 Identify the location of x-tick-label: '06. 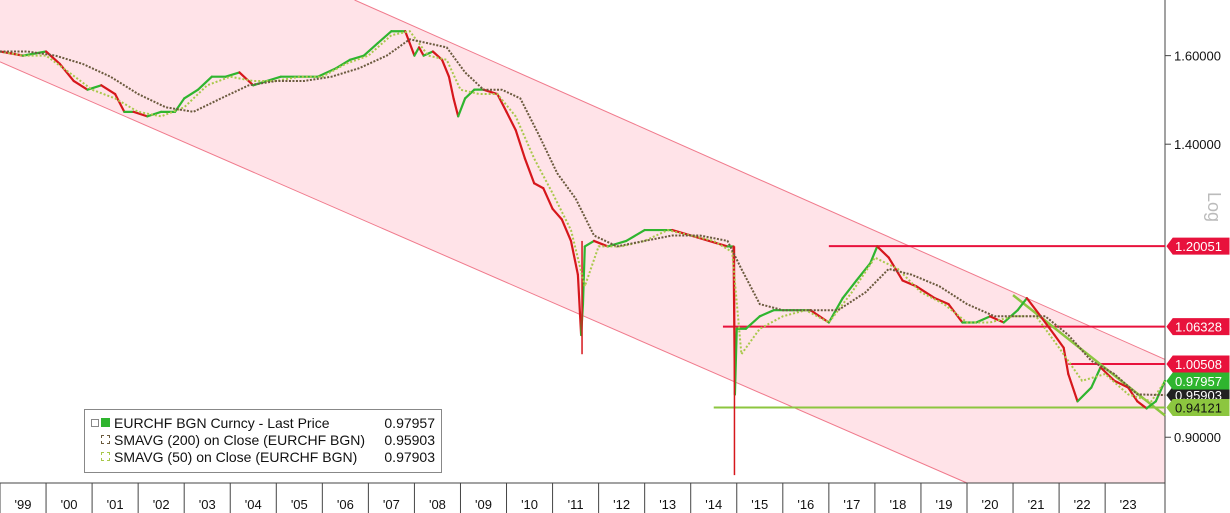
(345, 504).